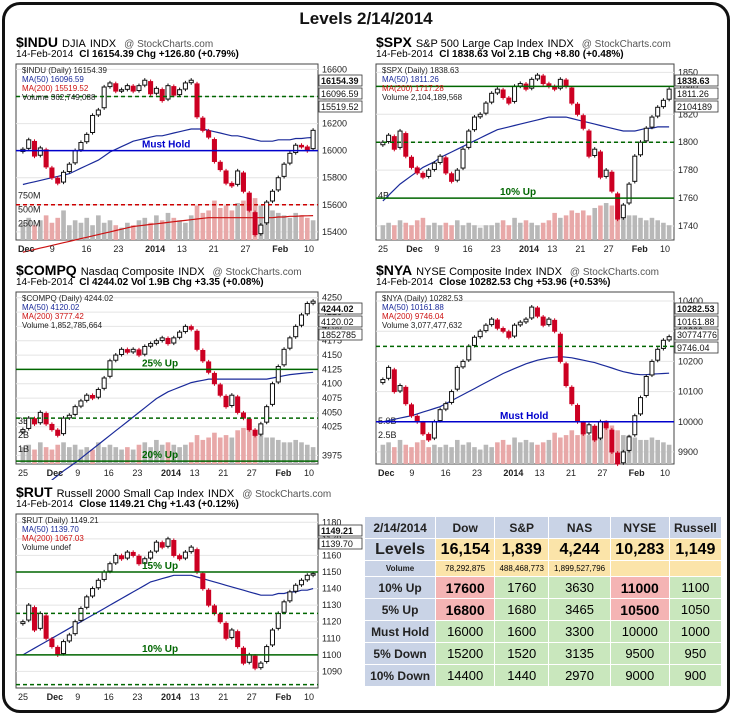 This screenshot has width=732, height=715. Describe the element at coordinates (695, 527) in the screenshot. I see `table-header-russell: Russell` at that location.